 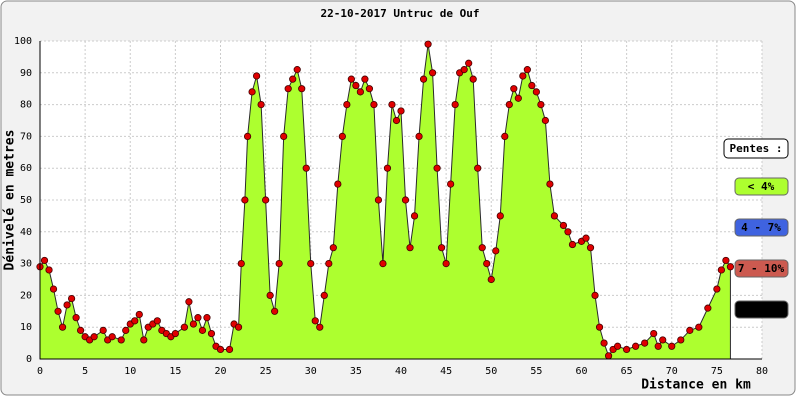 What do you see at coordinates (26, 200) in the screenshot?
I see `y-tick-label: 50` at bounding box center [26, 200].